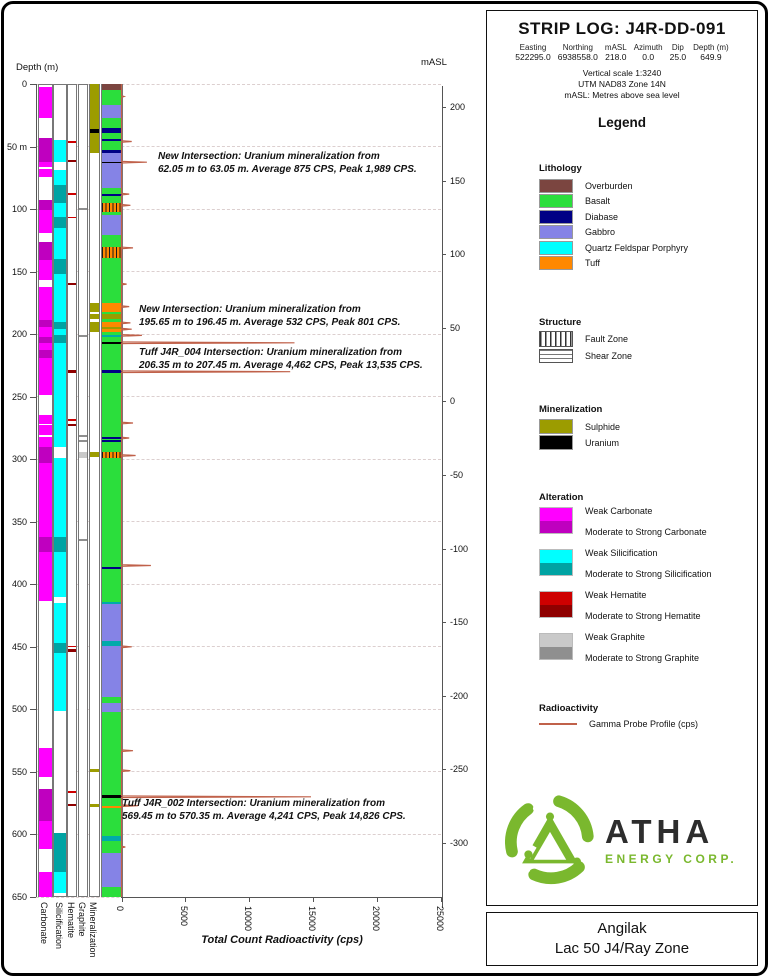 The width and height of the screenshot is (768, 976). What do you see at coordinates (711, 57) in the screenshot?
I see `field-value: 649.9` at bounding box center [711, 57].